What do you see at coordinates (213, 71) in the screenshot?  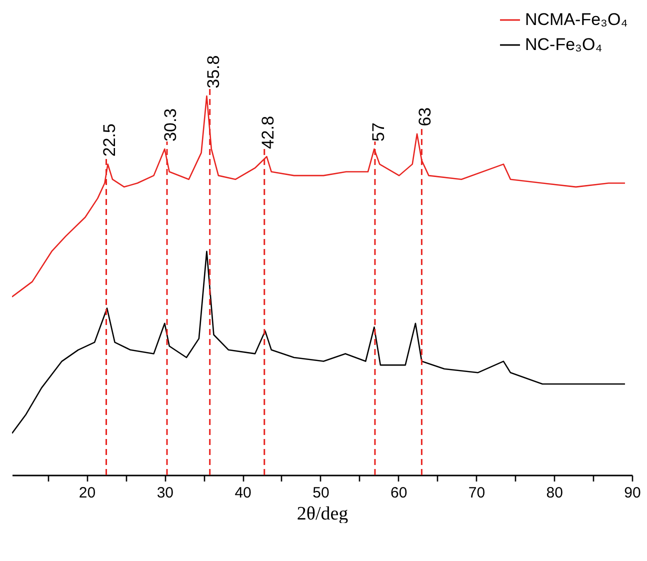 I see `ref-line-label: 35.8` at bounding box center [213, 71].